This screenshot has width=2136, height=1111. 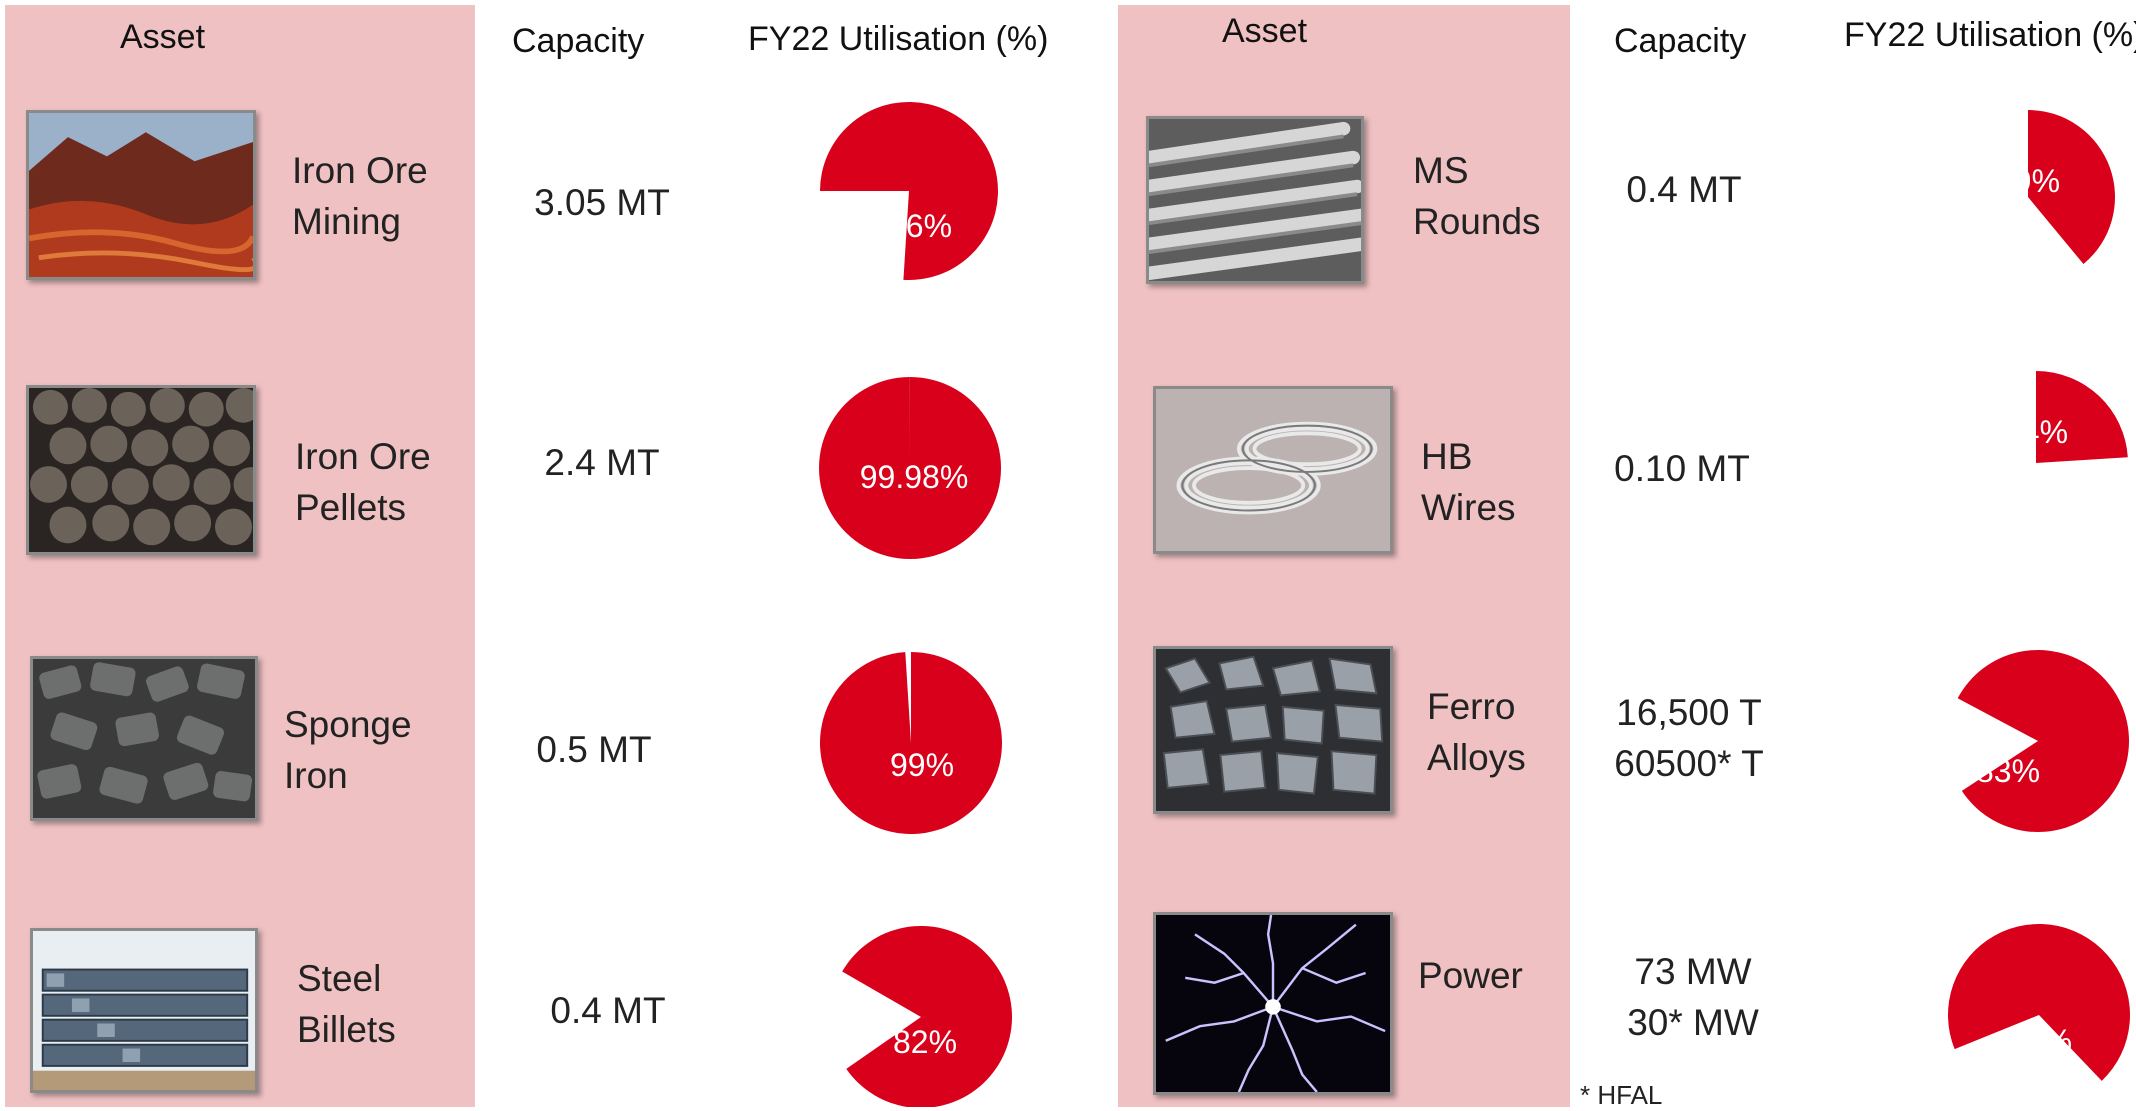 I want to click on pie-label-steel-billets: 82%, so click(x=925, y=1042).